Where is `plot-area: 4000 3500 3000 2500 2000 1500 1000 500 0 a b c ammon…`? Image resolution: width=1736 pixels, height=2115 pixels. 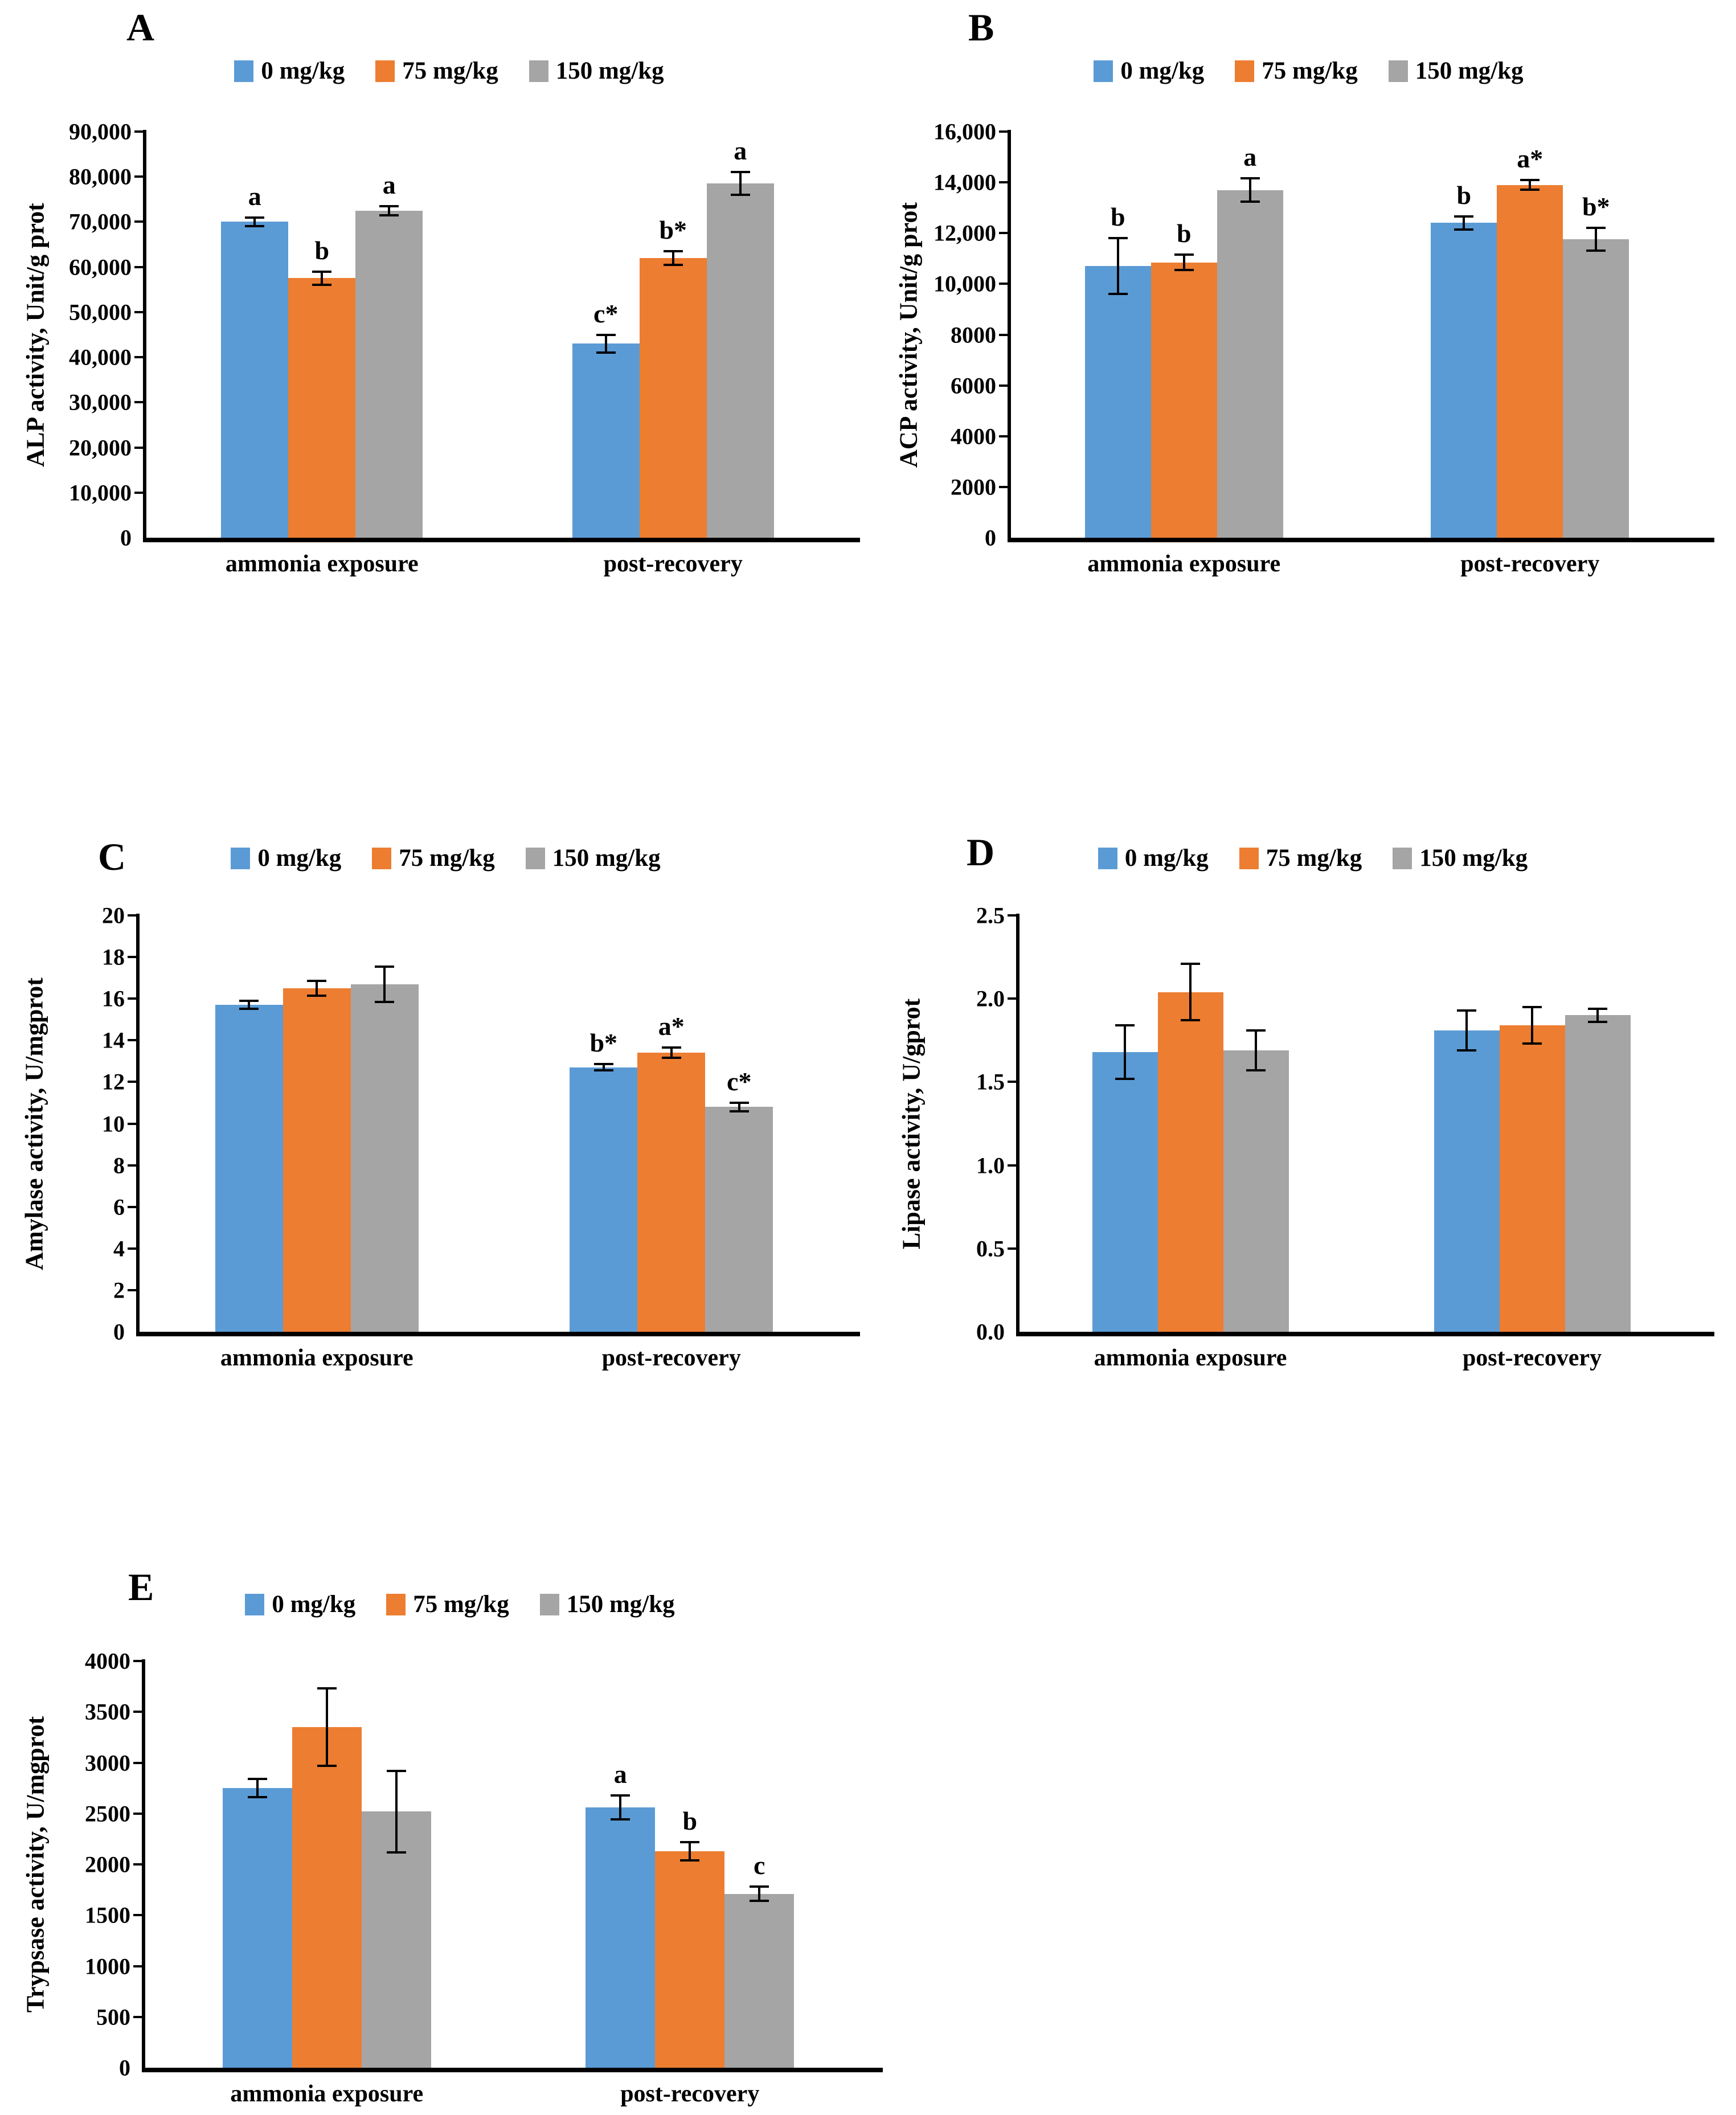 plot-area: 4000 3500 3000 2500 2000 1500 1000 500 0 a b c ammon… is located at coordinates (484, 1878).